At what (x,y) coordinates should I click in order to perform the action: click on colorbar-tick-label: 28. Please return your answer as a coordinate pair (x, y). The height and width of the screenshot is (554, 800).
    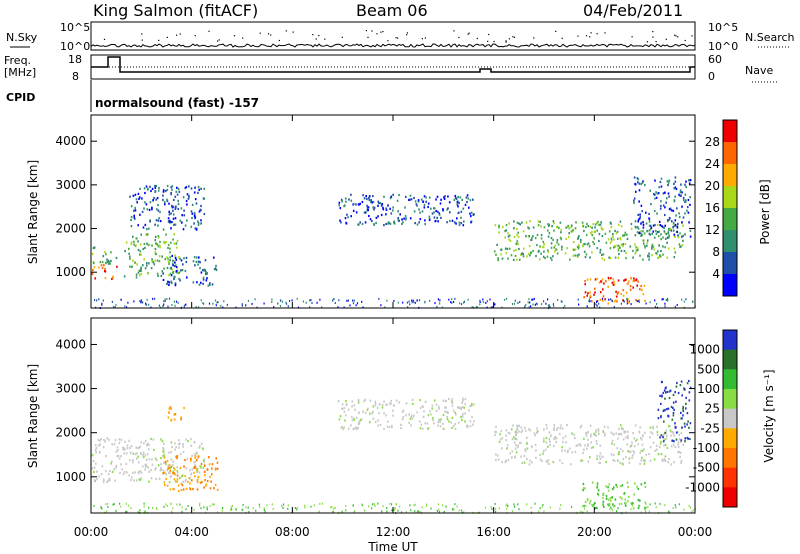
    Looking at the image, I should click on (712, 142).